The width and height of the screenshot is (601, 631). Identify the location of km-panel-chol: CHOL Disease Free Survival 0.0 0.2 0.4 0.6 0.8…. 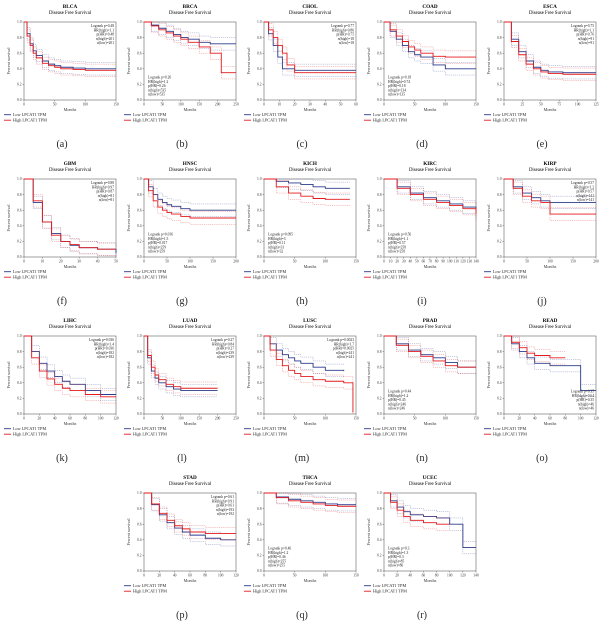
(302, 79).